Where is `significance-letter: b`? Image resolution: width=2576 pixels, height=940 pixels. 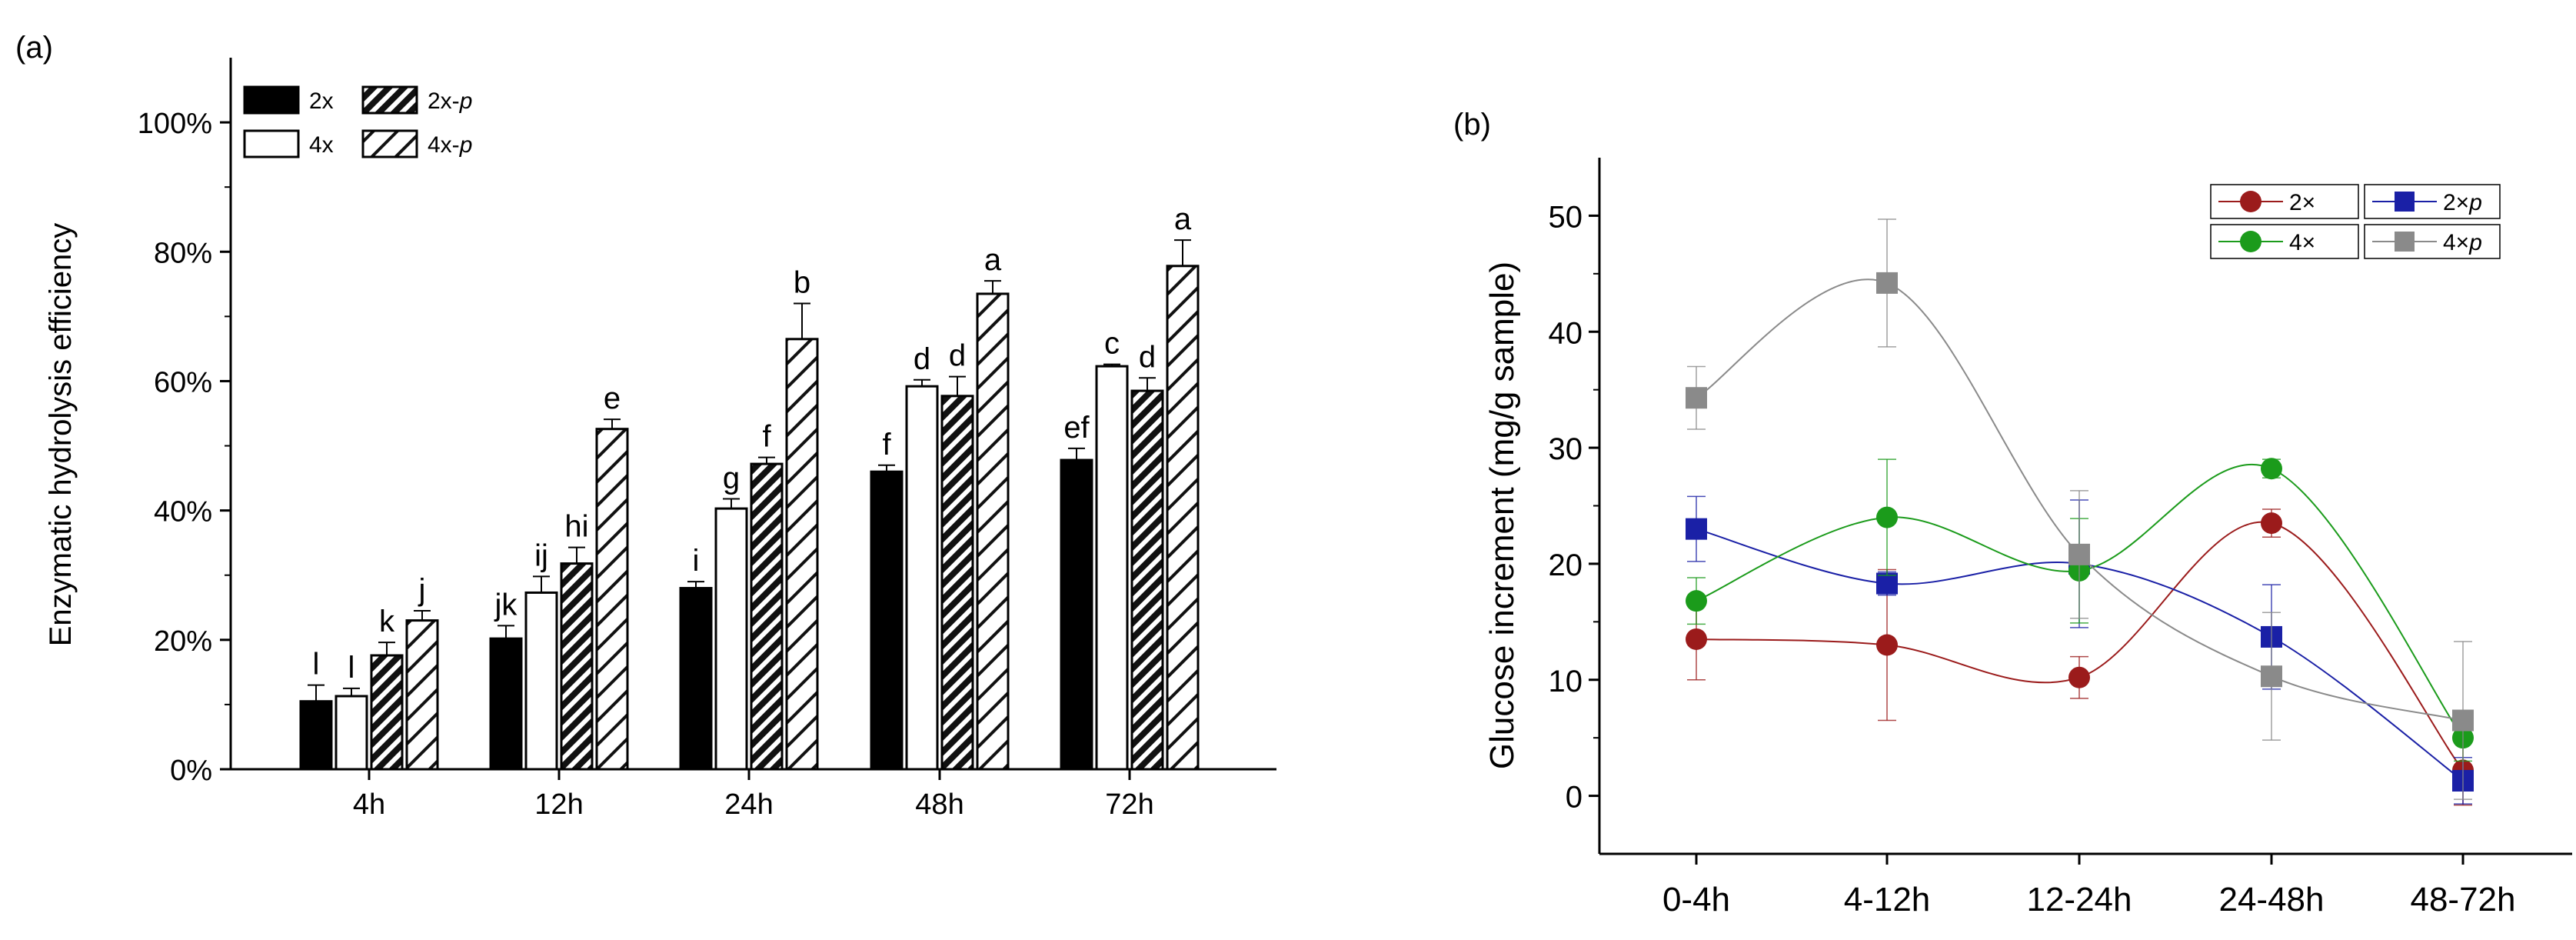
significance-letter: b is located at coordinates (802, 283).